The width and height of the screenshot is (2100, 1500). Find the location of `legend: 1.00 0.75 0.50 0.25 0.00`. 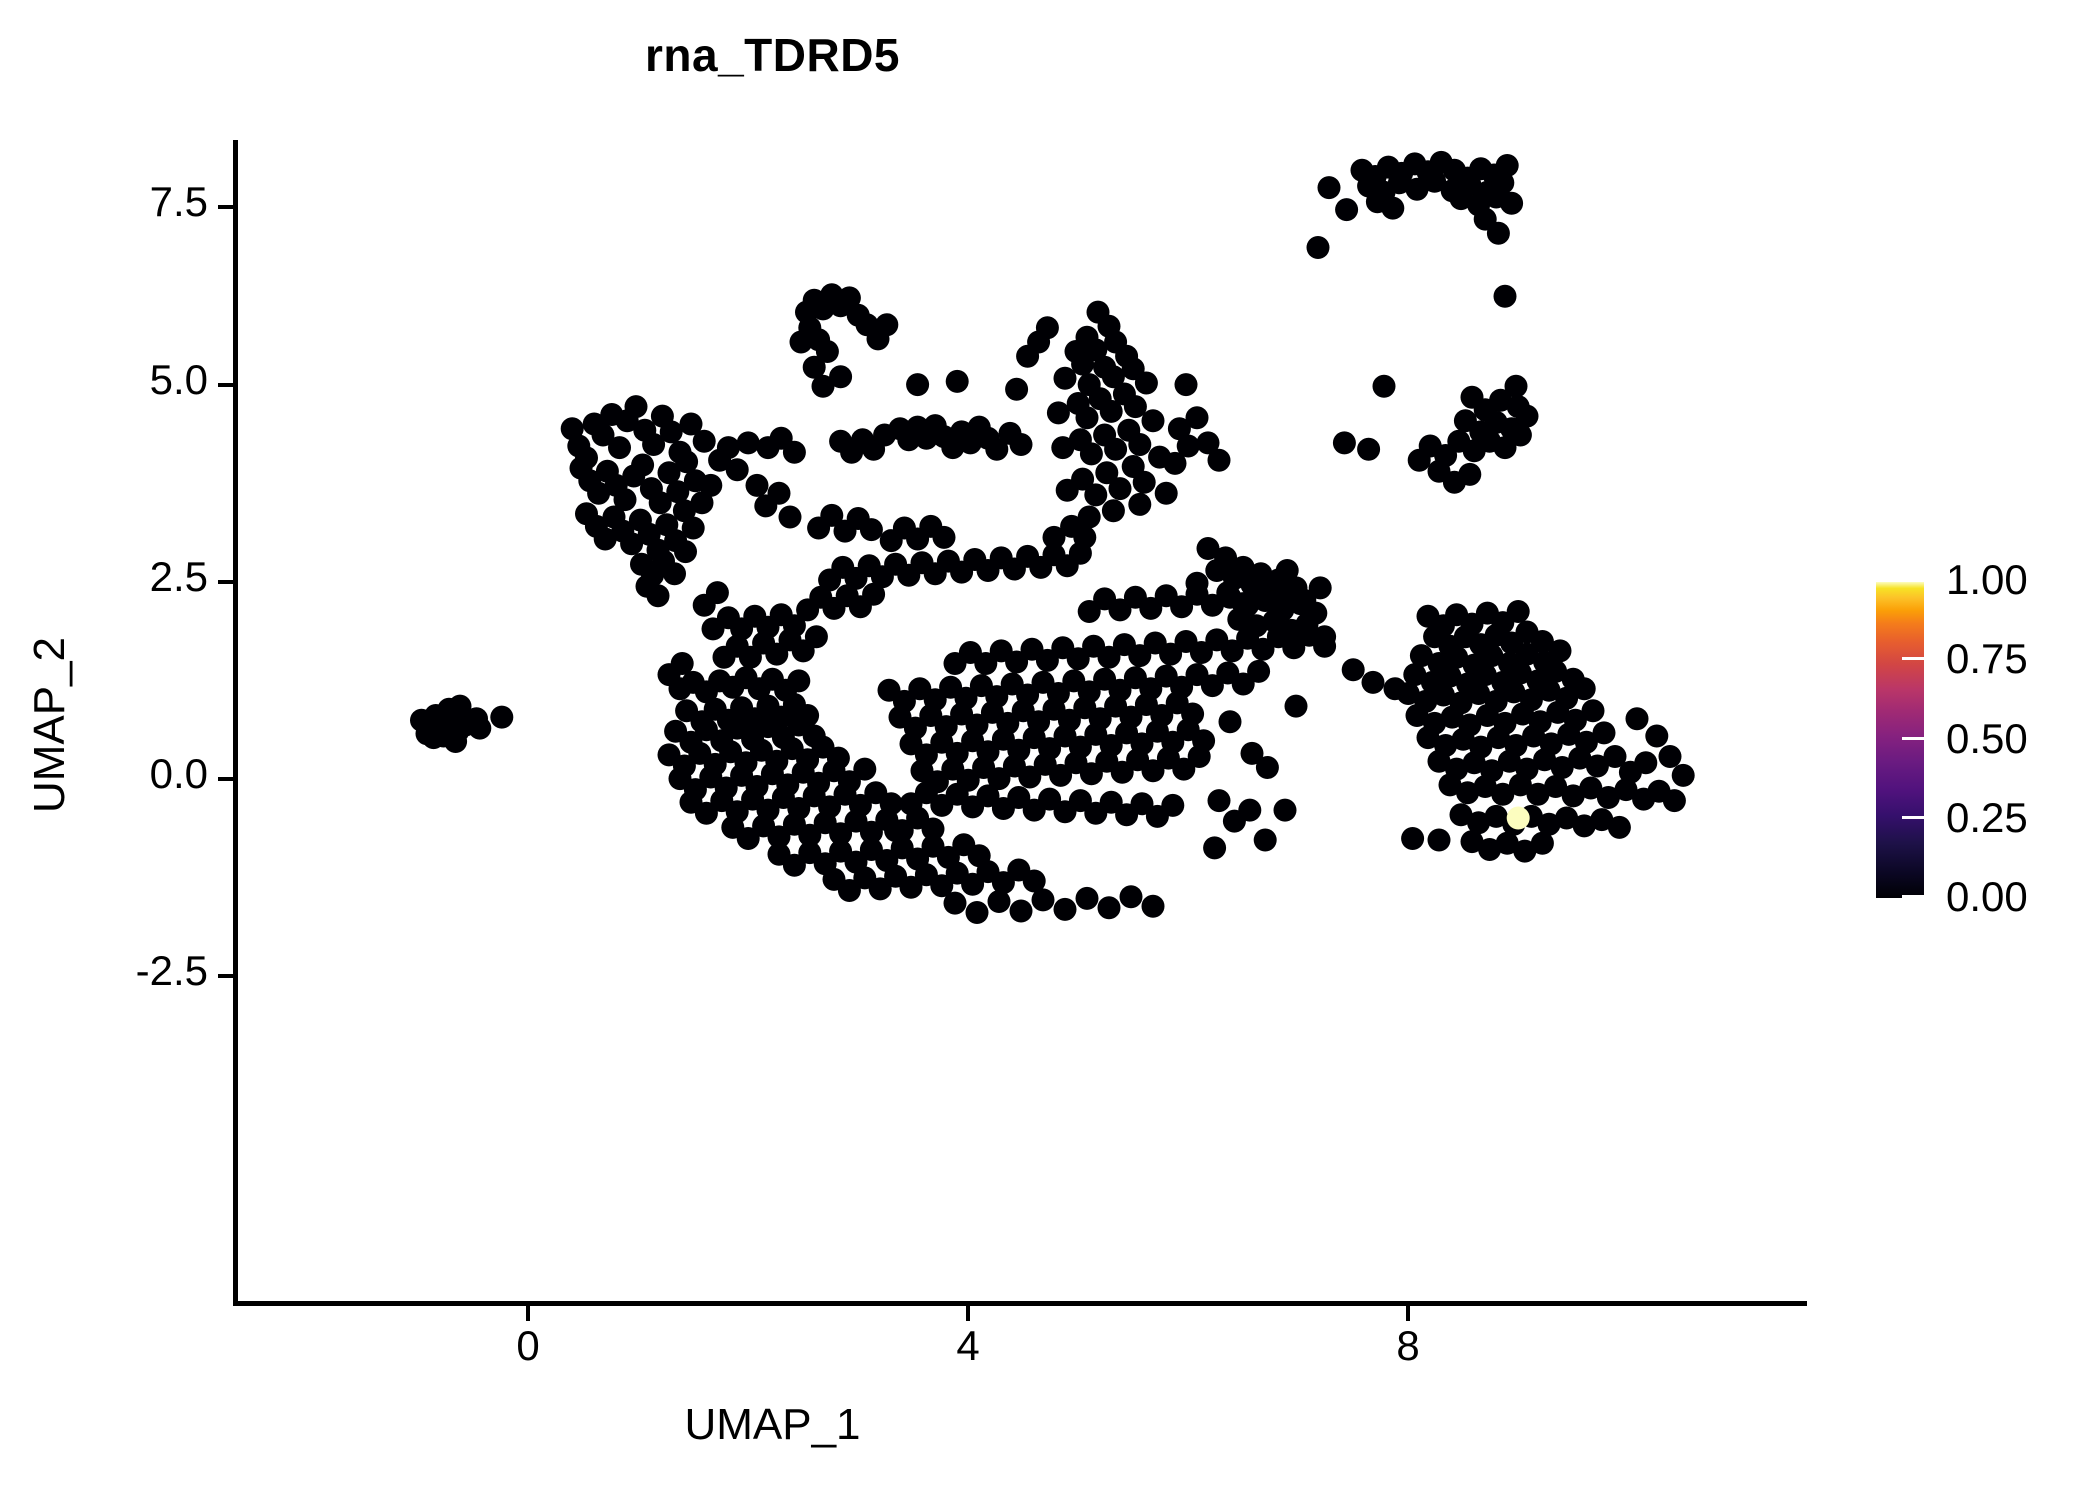

legend: 1.00 0.75 0.50 0.25 0.00 is located at coordinates (1983, 743).